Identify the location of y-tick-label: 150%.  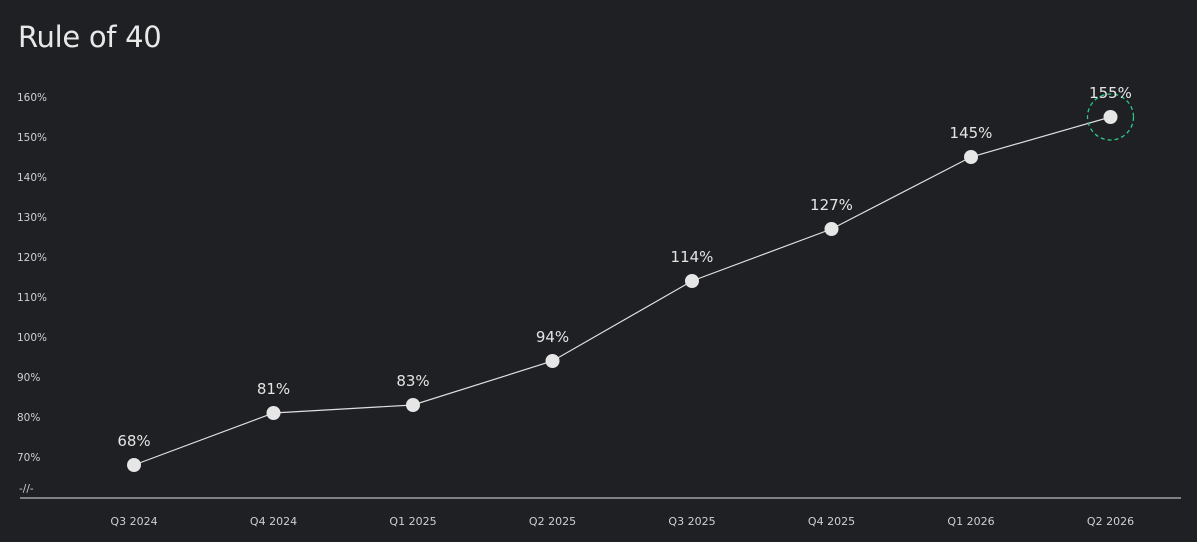
(32, 138).